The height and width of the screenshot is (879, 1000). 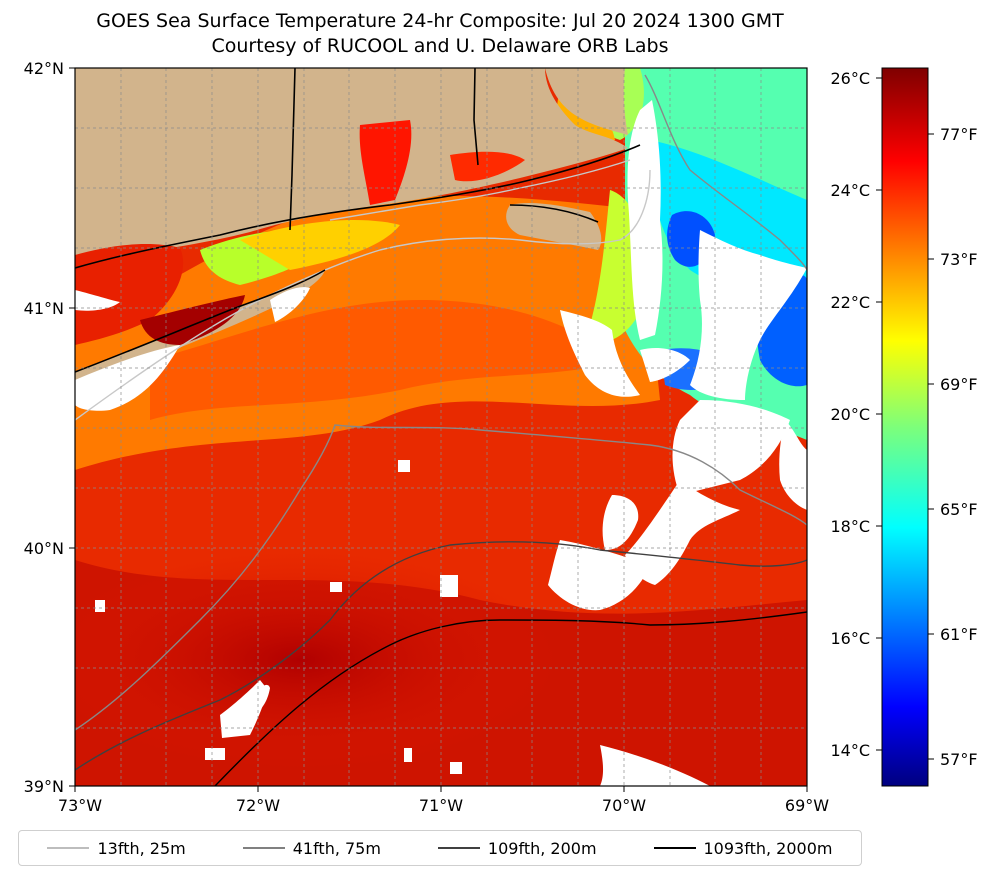 What do you see at coordinates (586, 101) in the screenshot?
I see `land-cape-cod` at bounding box center [586, 101].